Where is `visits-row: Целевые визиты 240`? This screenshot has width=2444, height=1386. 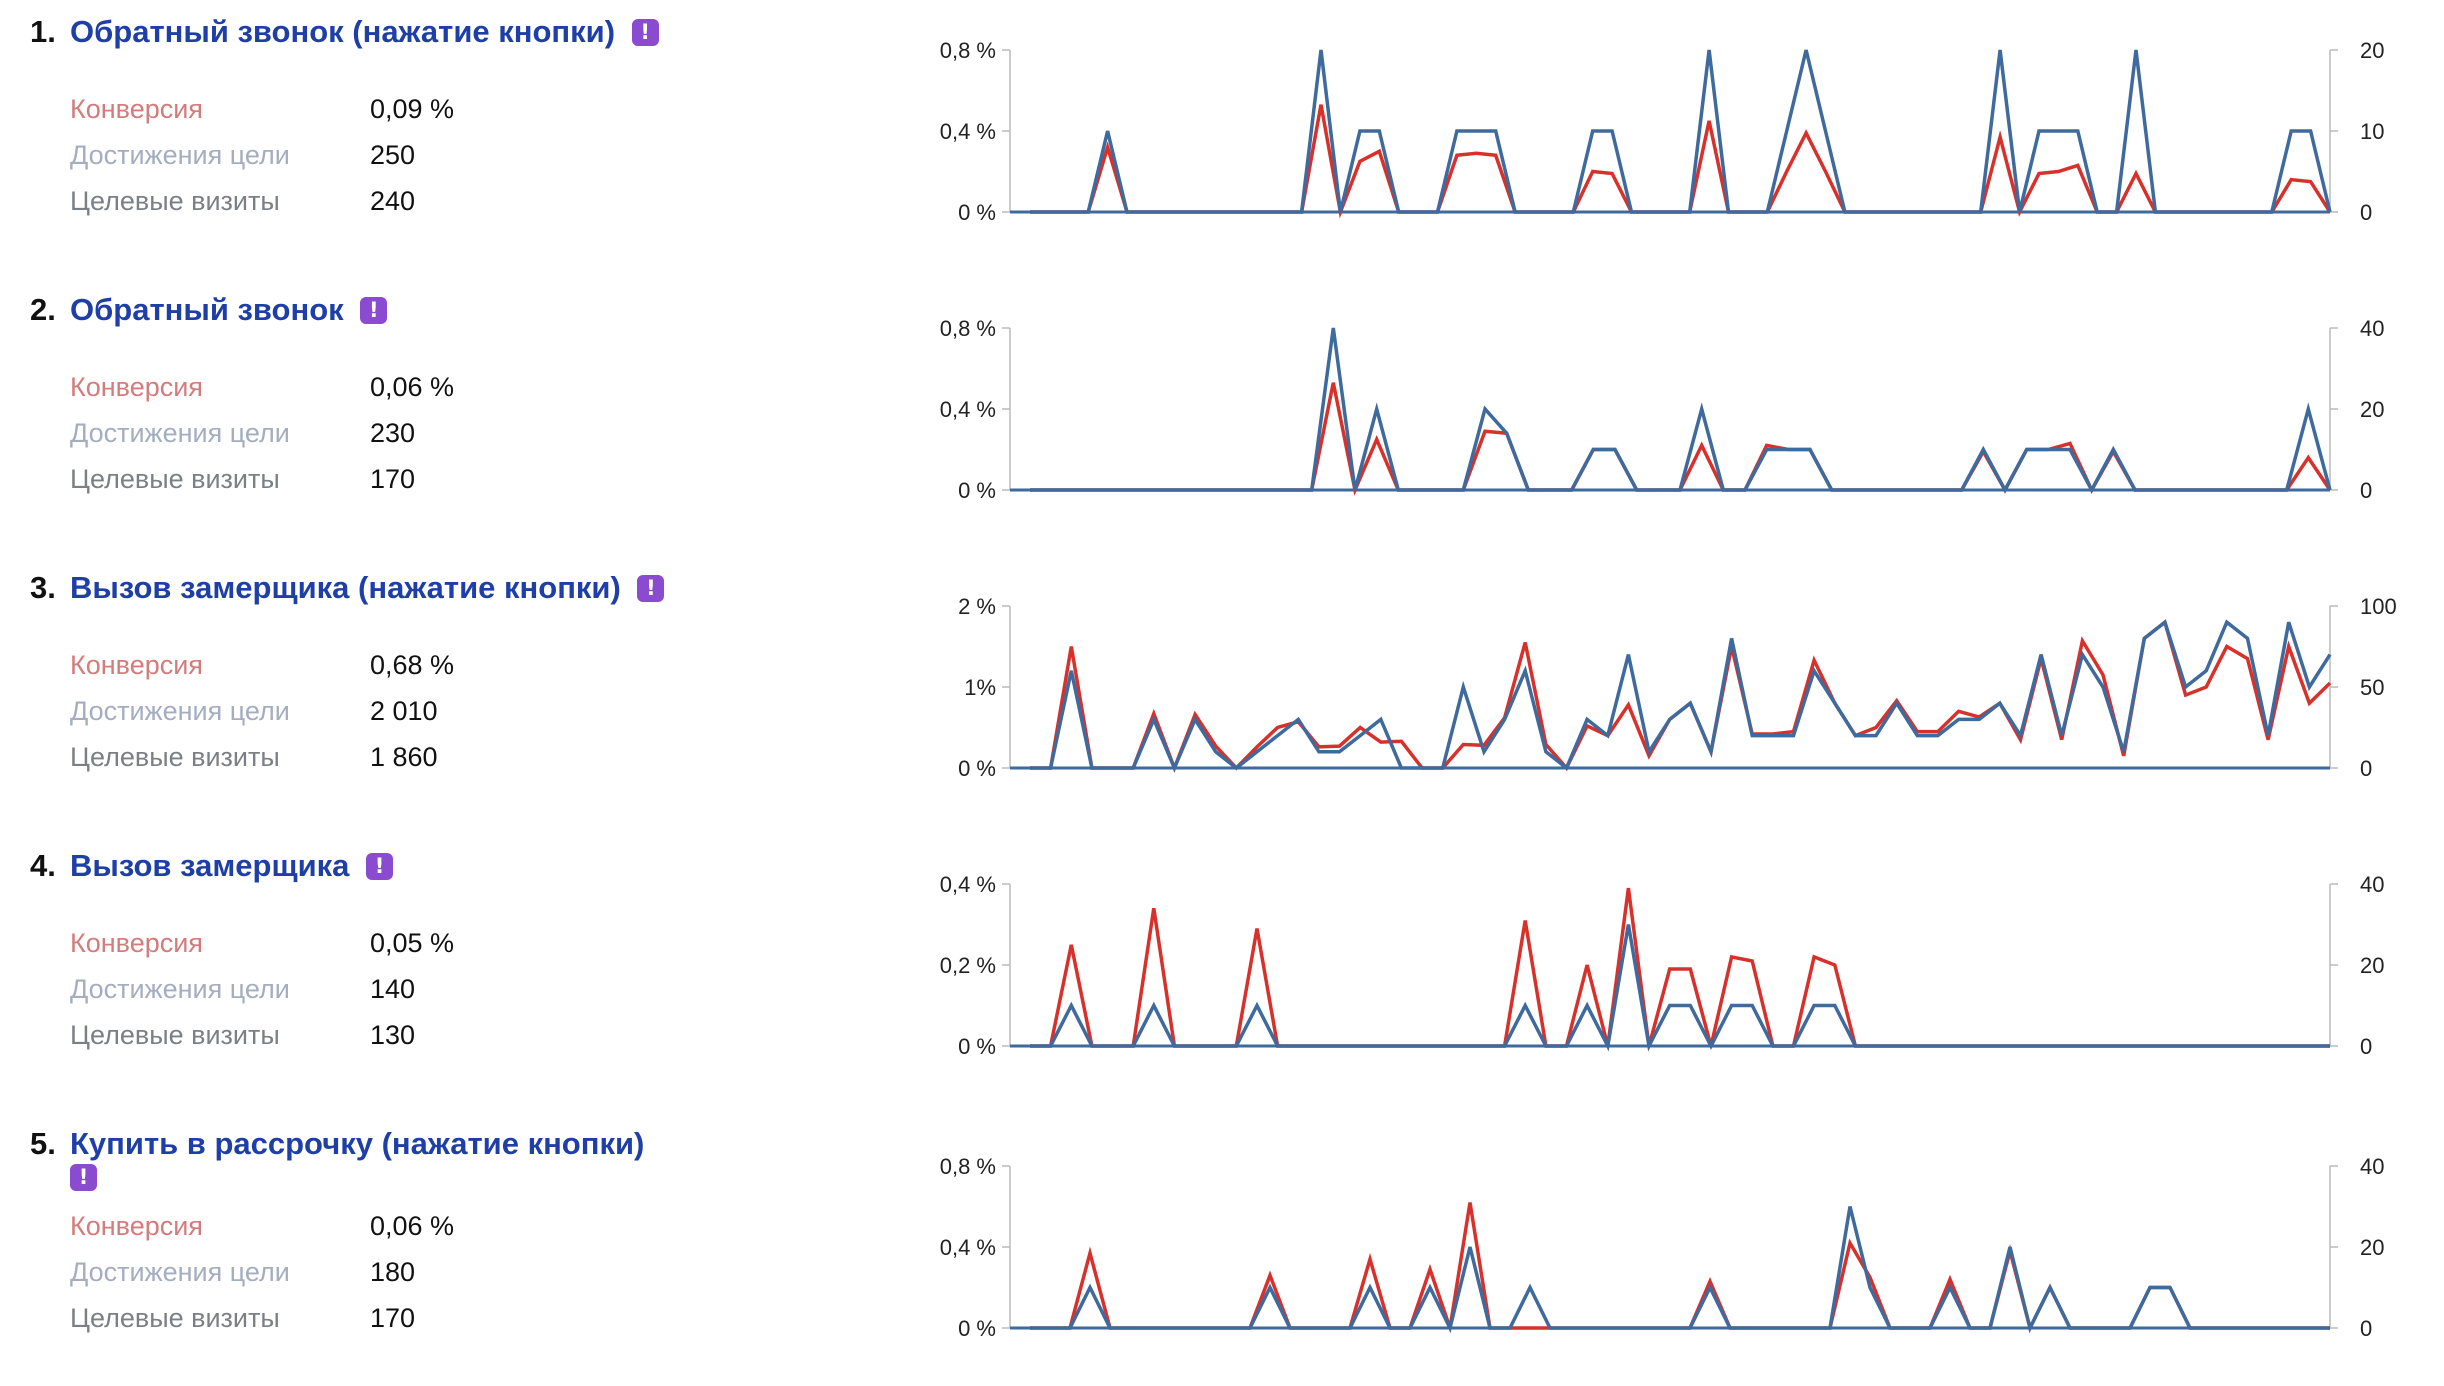
visits-row: Целевые визиты 240 is located at coordinates (262, 201).